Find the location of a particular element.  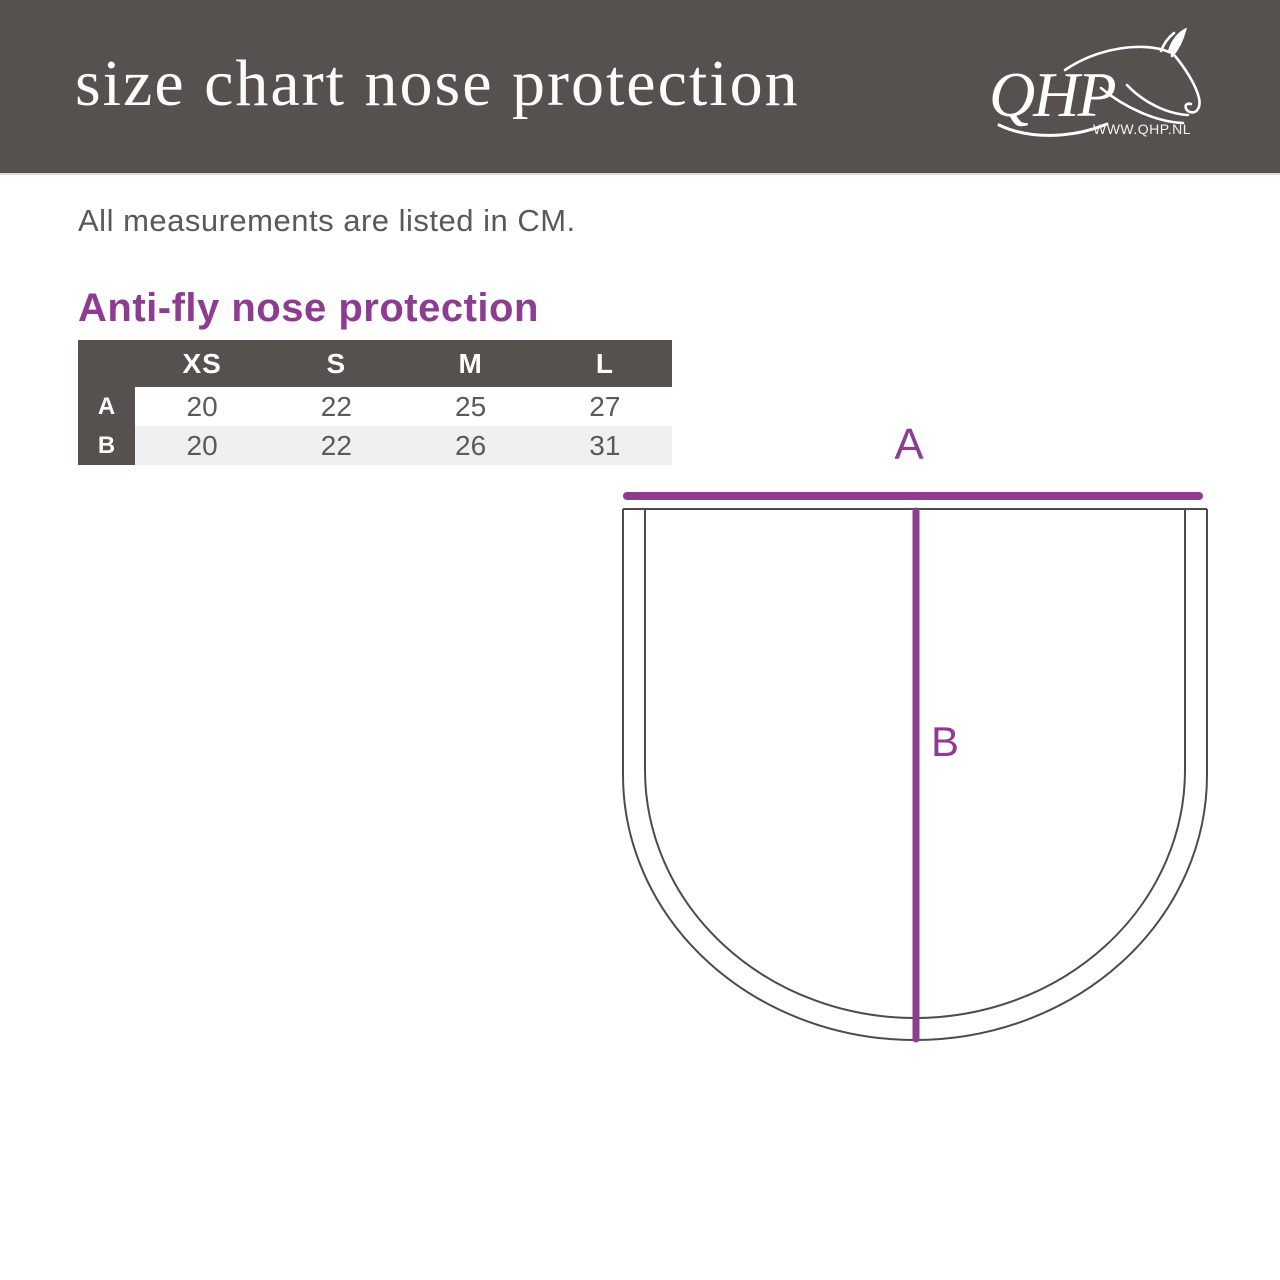

table-corner-cell is located at coordinates (106, 363).